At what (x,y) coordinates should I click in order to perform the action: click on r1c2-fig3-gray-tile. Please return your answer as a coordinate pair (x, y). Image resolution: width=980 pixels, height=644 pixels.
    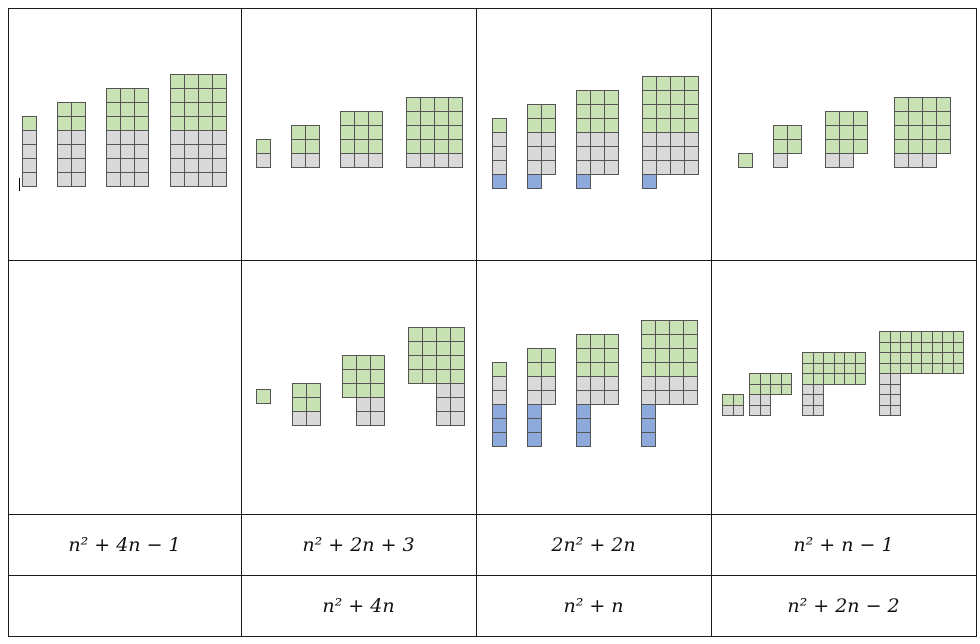
    Looking at the image, I should click on (375, 160).